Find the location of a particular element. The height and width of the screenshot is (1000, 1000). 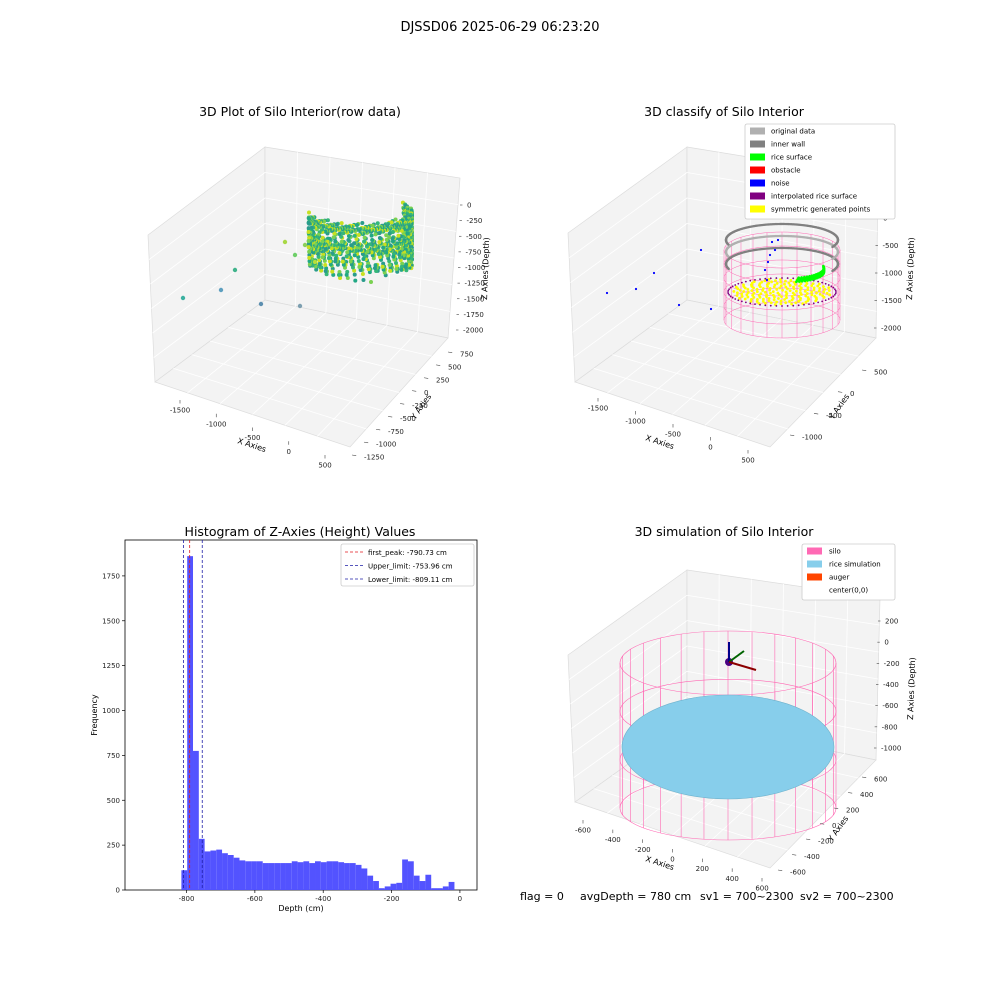

status-avg-depth: avgDepth = 780 cm is located at coordinates (635, 896).